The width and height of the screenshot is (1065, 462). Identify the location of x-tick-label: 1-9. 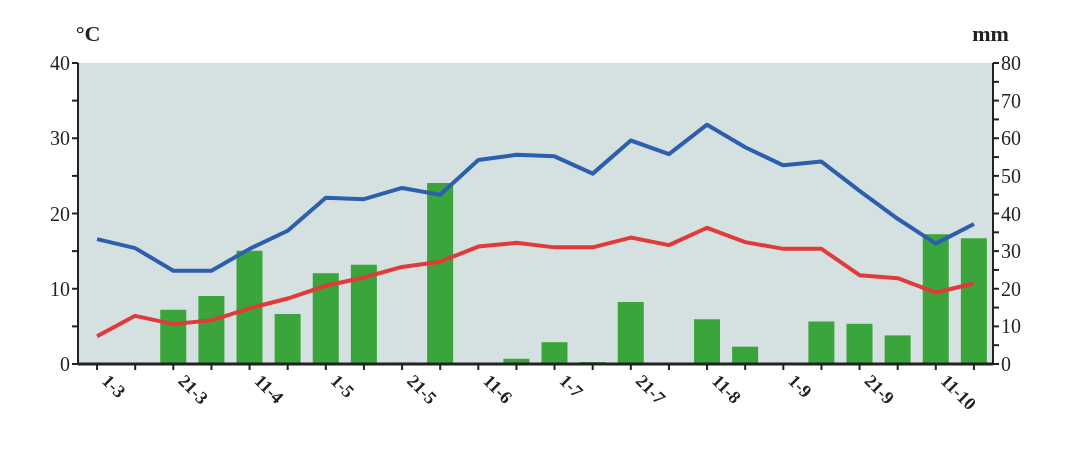
(800, 386).